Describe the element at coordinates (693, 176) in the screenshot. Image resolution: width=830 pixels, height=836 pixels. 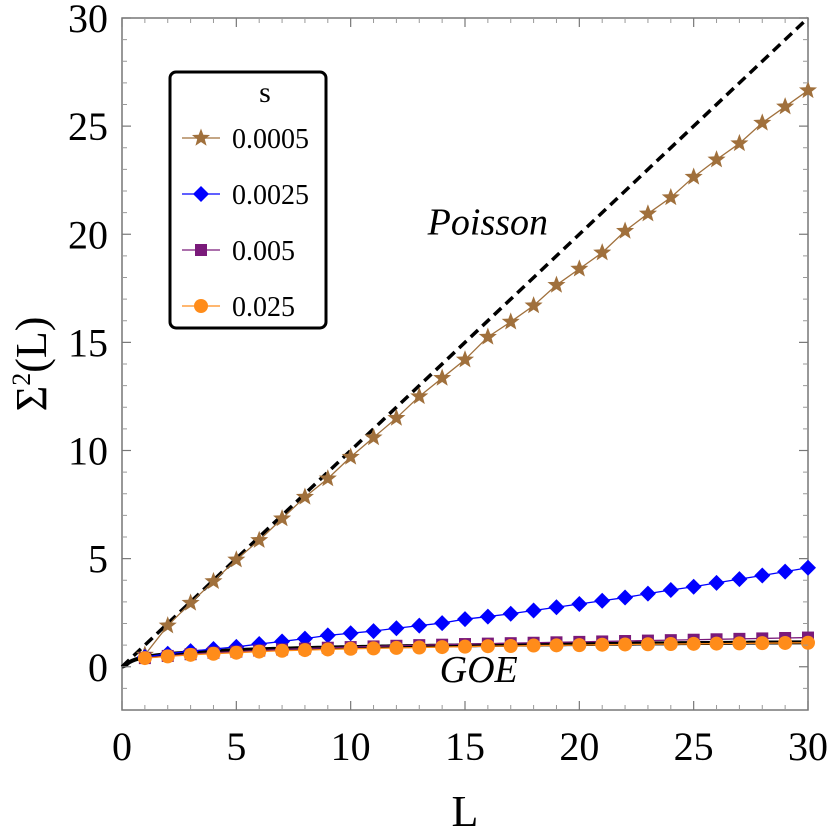
I see `point-0.0005-25` at that location.